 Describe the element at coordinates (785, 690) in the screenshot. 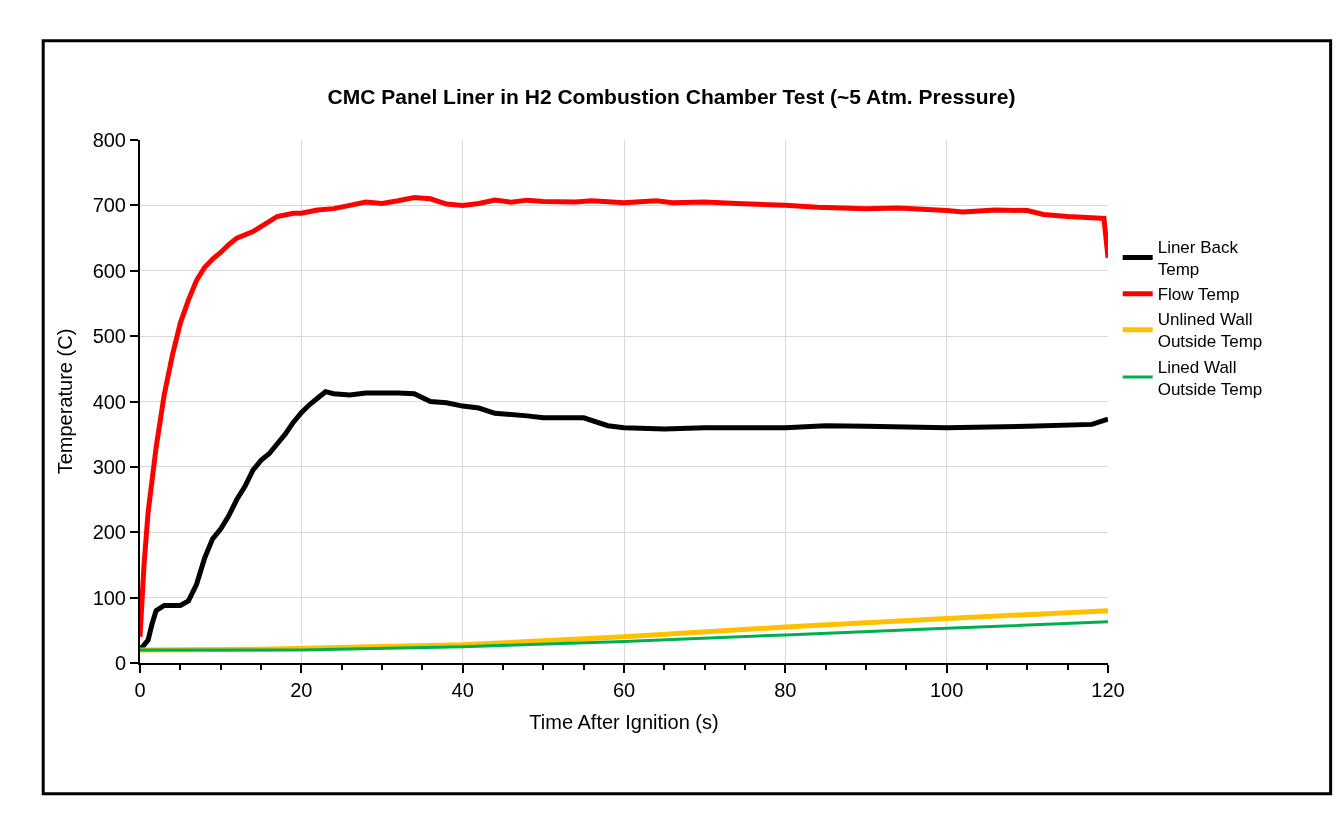

I see `x-tick-label: 80` at that location.